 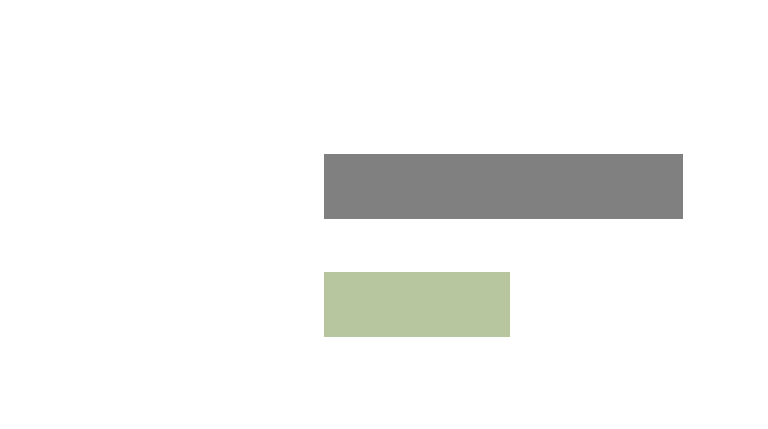 What do you see at coordinates (503, 186) in the screenshot?
I see `gray-block` at bounding box center [503, 186].